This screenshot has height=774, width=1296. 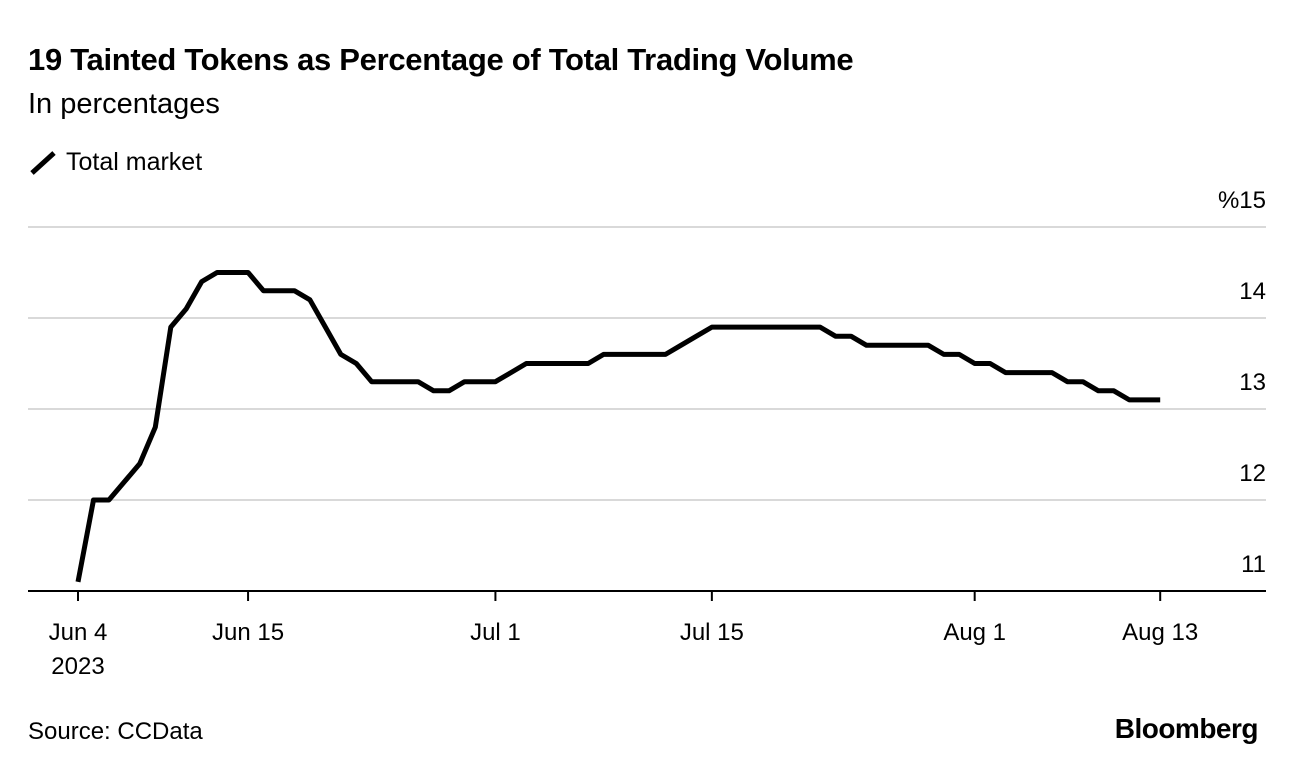 What do you see at coordinates (712, 632) in the screenshot?
I see `x-tick-label: Jul 15` at bounding box center [712, 632].